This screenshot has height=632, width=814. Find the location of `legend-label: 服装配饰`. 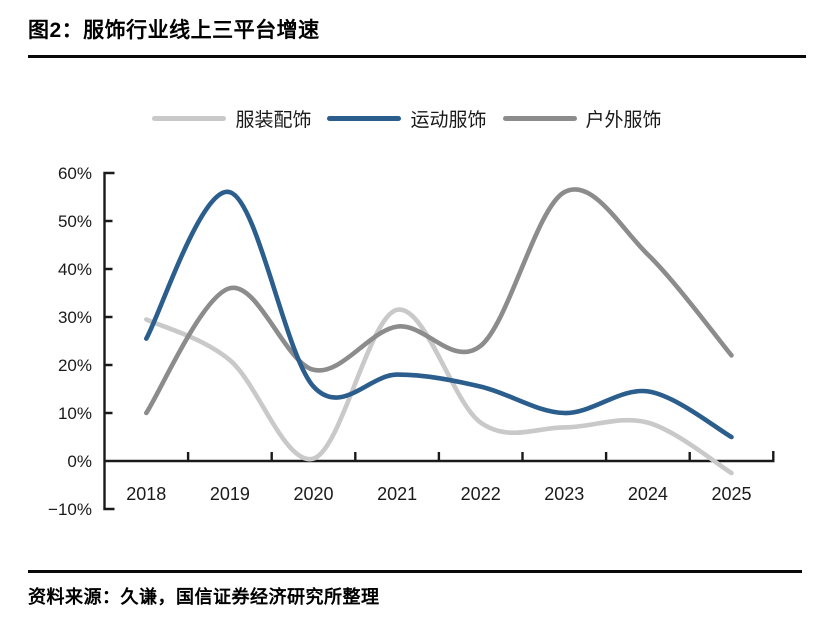

legend-label: 服装配饰 is located at coordinates (273, 120).